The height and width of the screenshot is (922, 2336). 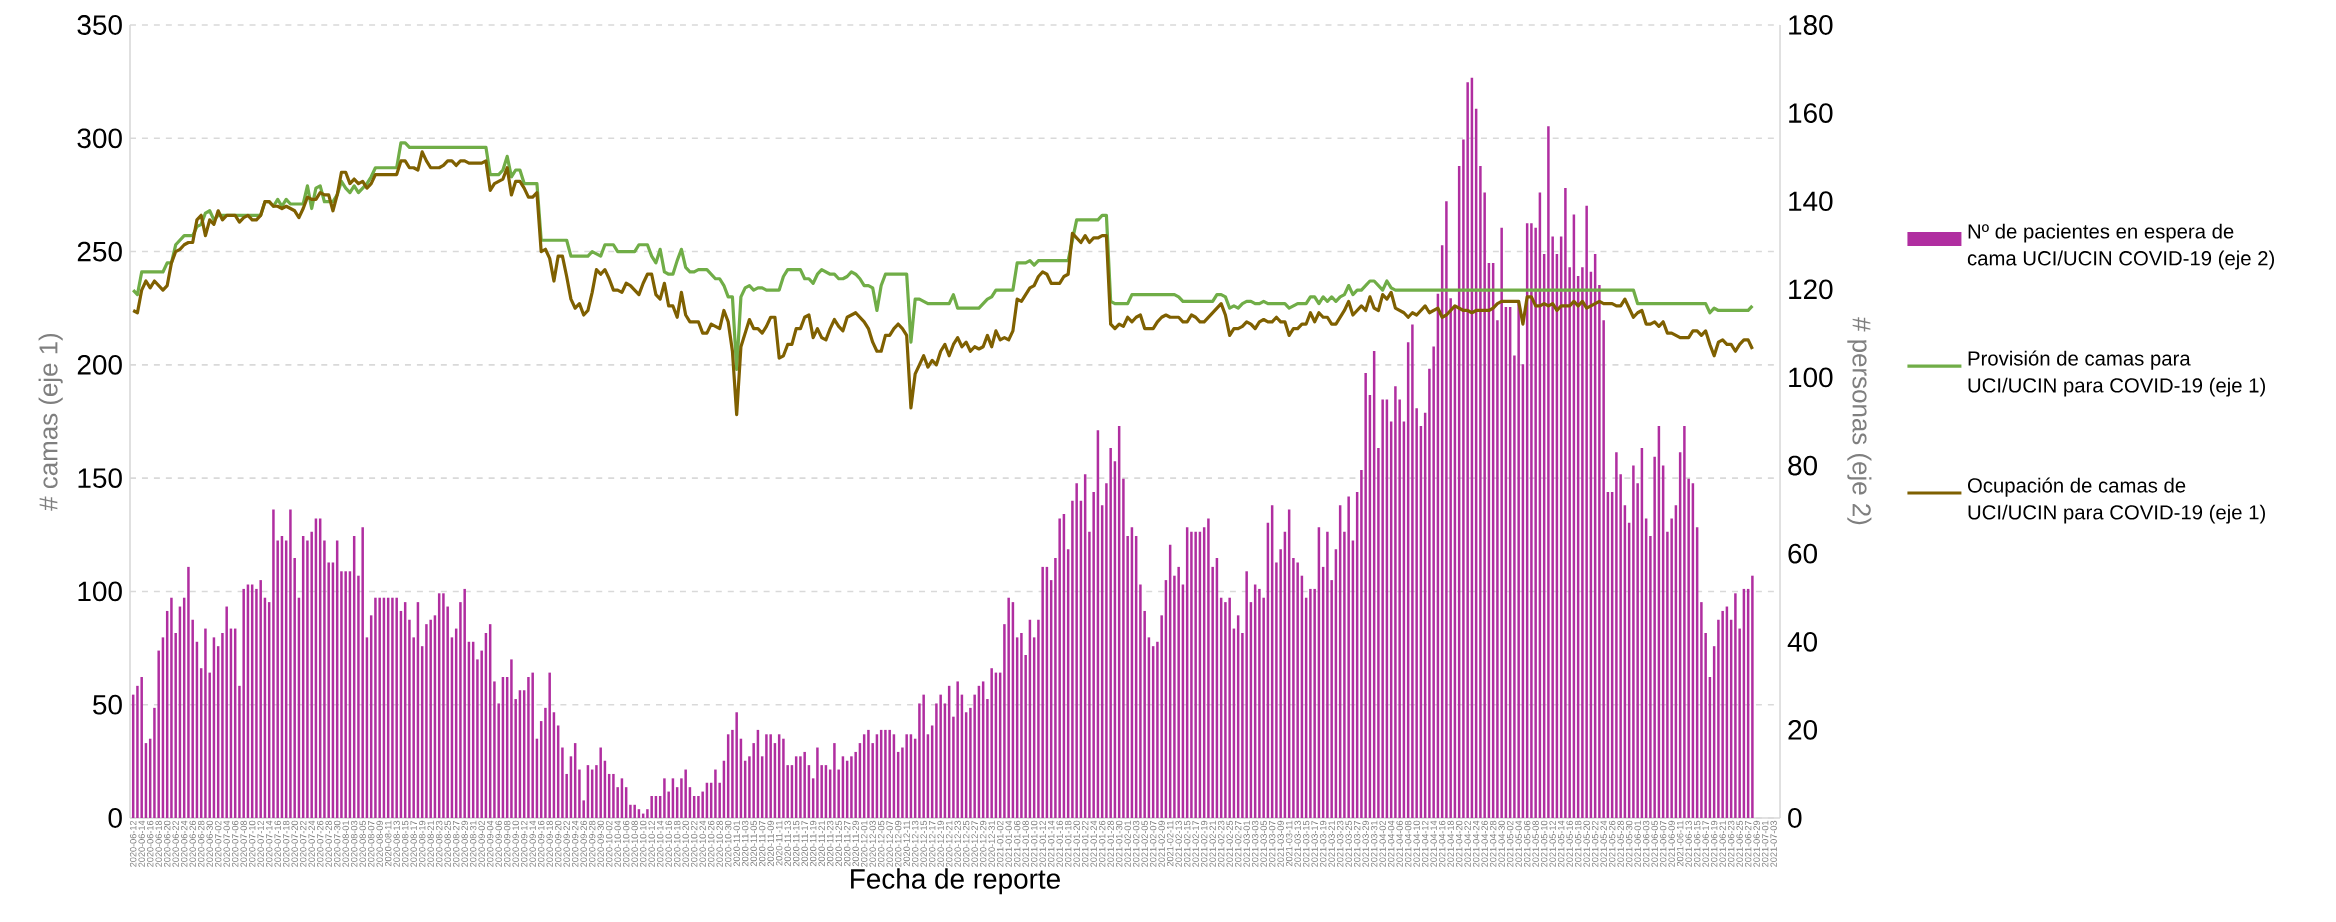 I want to click on x-tick-label: 2020-10-16, so click(x=668, y=843).